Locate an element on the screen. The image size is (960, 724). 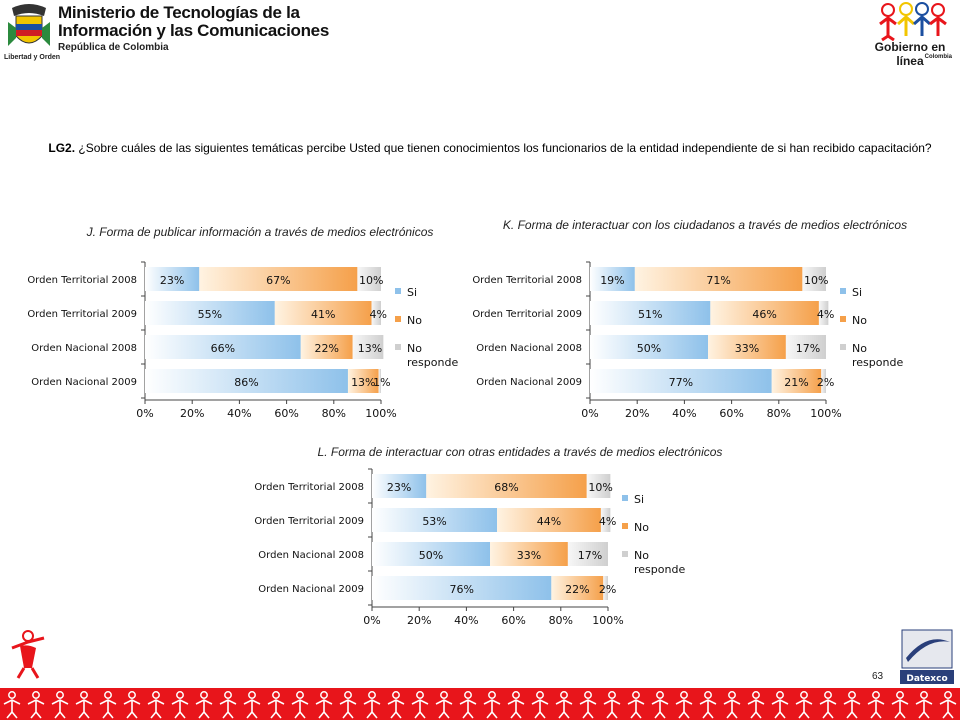
gel-country-text: Colombia is located at coordinates (938, 57).